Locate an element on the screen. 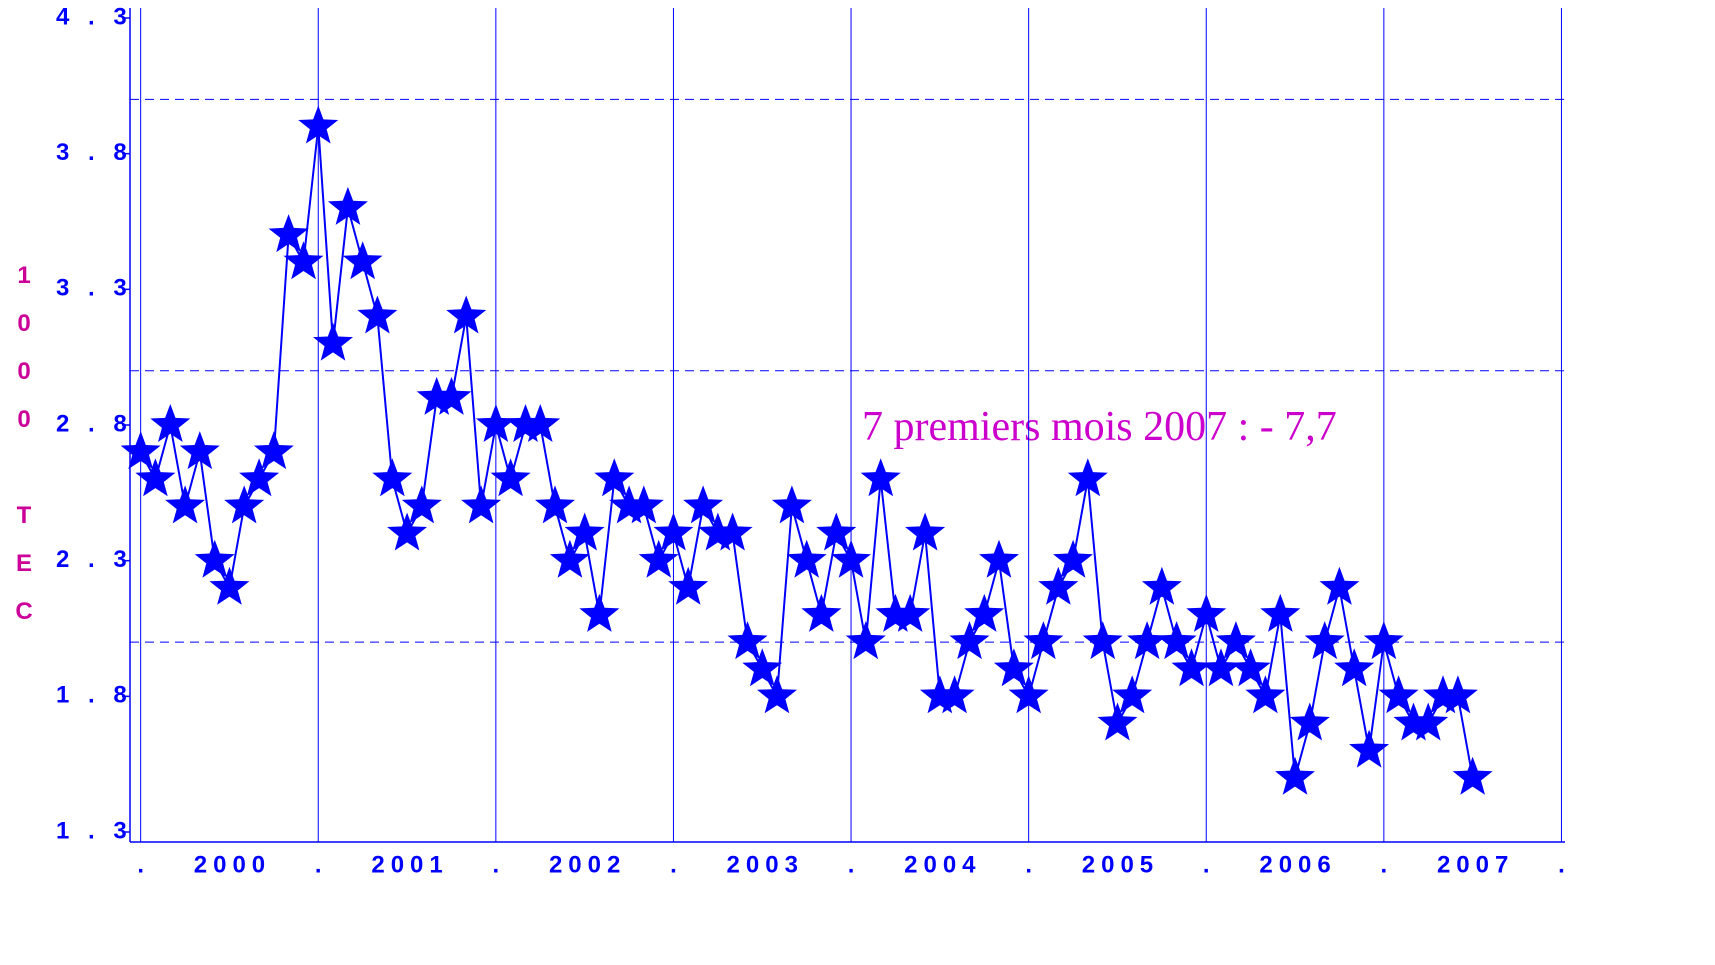 The height and width of the screenshot is (965, 1715). y-tick-label: 3 . 3 is located at coordinates (94, 288).